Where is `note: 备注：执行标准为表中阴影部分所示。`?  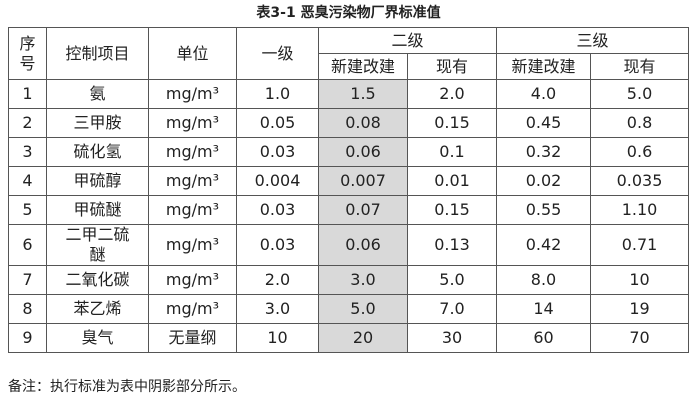
note: 备注：执行标准为表中阴影部分所示。 is located at coordinates (127, 387).